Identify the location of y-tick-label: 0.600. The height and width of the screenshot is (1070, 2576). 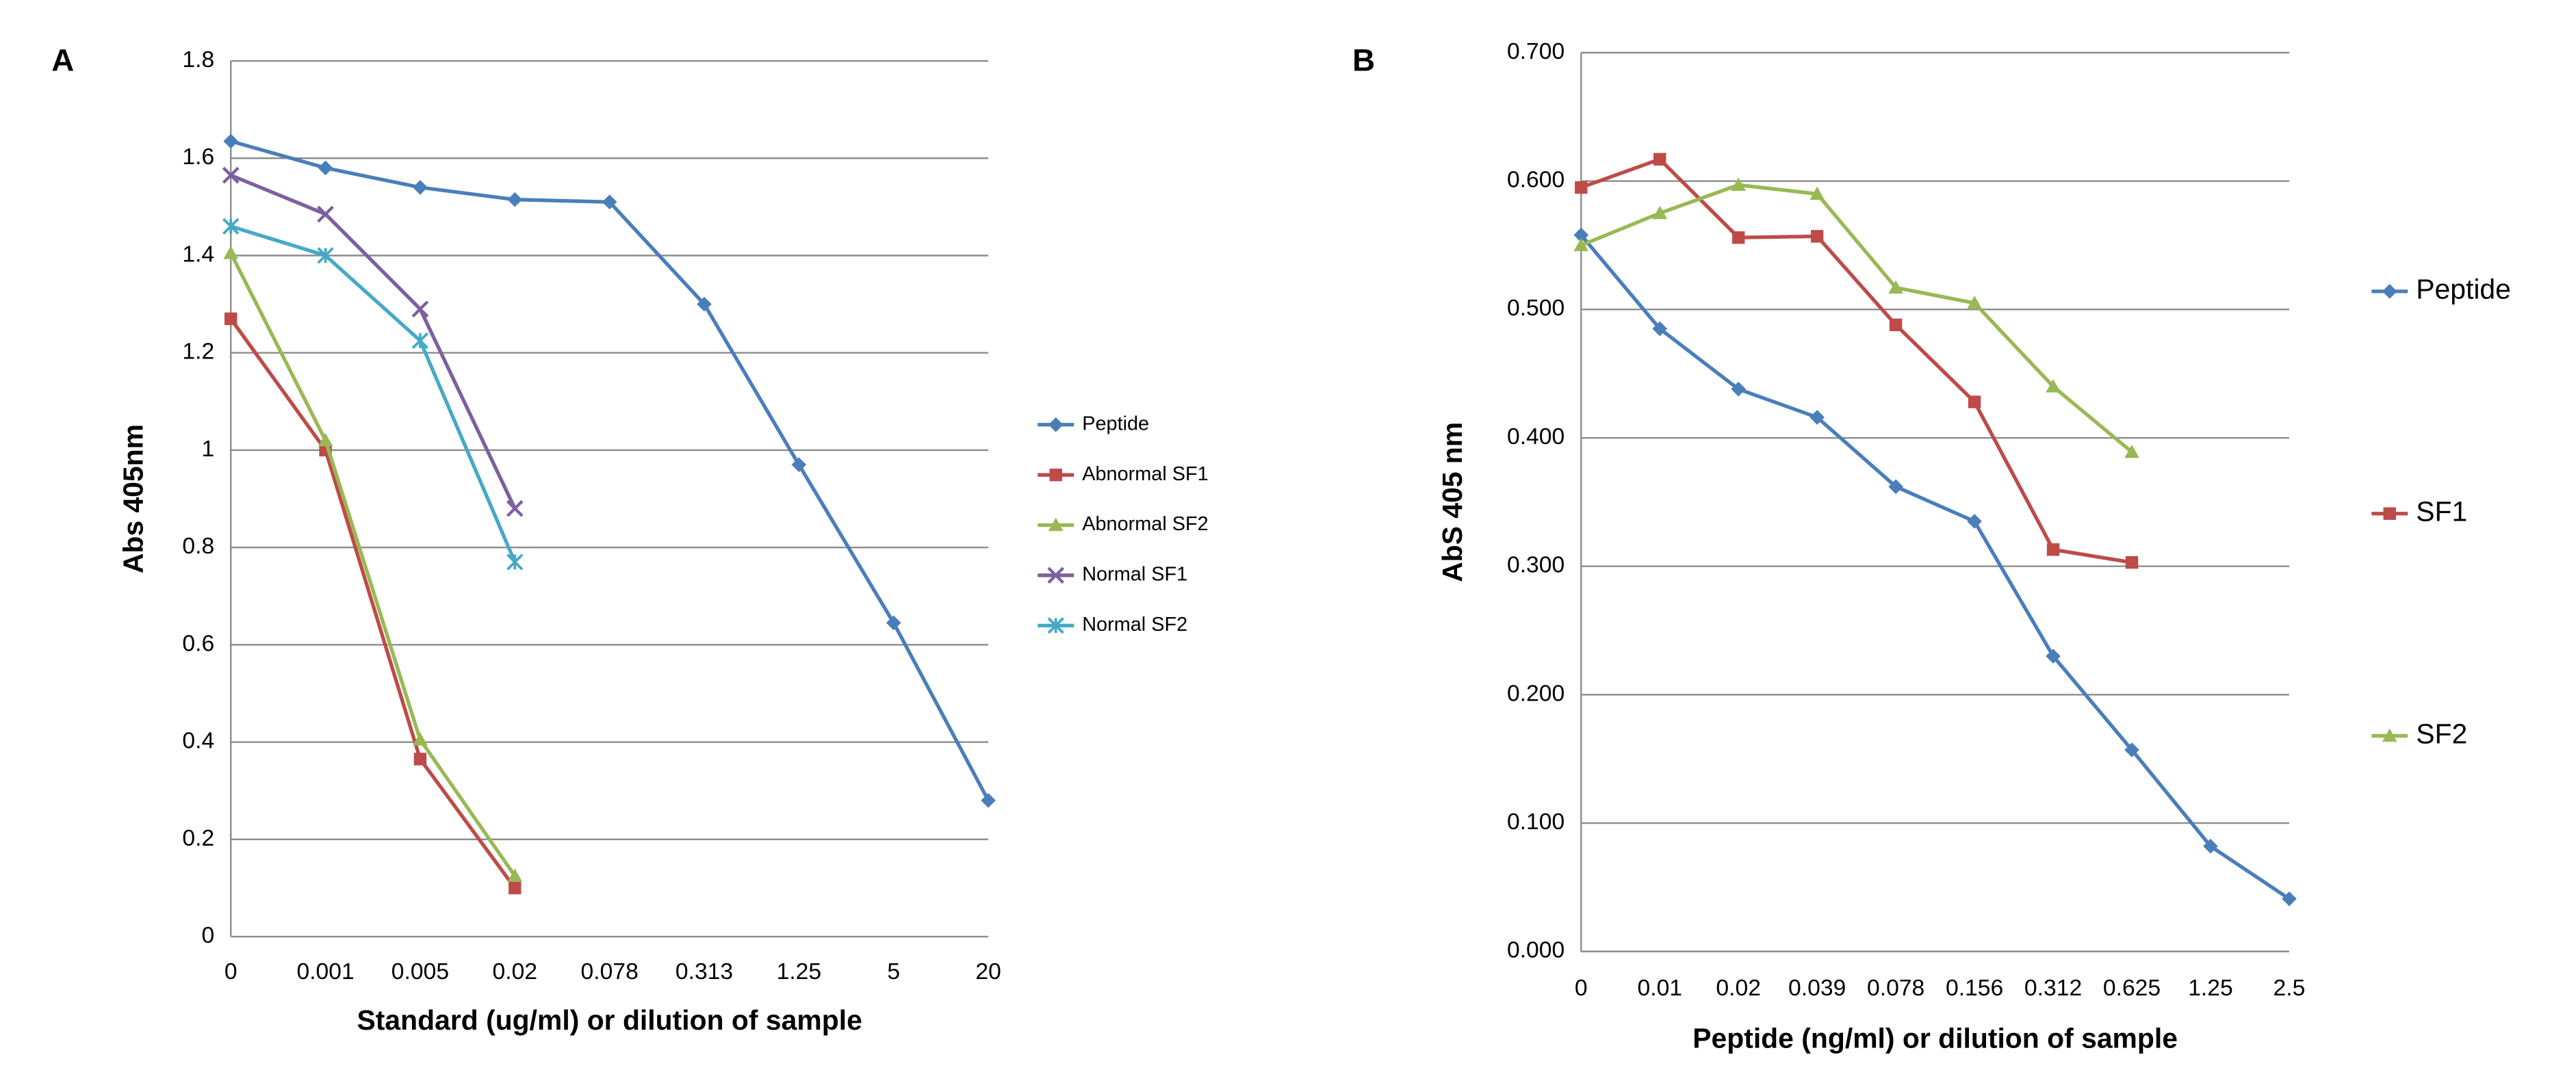
(1535, 180).